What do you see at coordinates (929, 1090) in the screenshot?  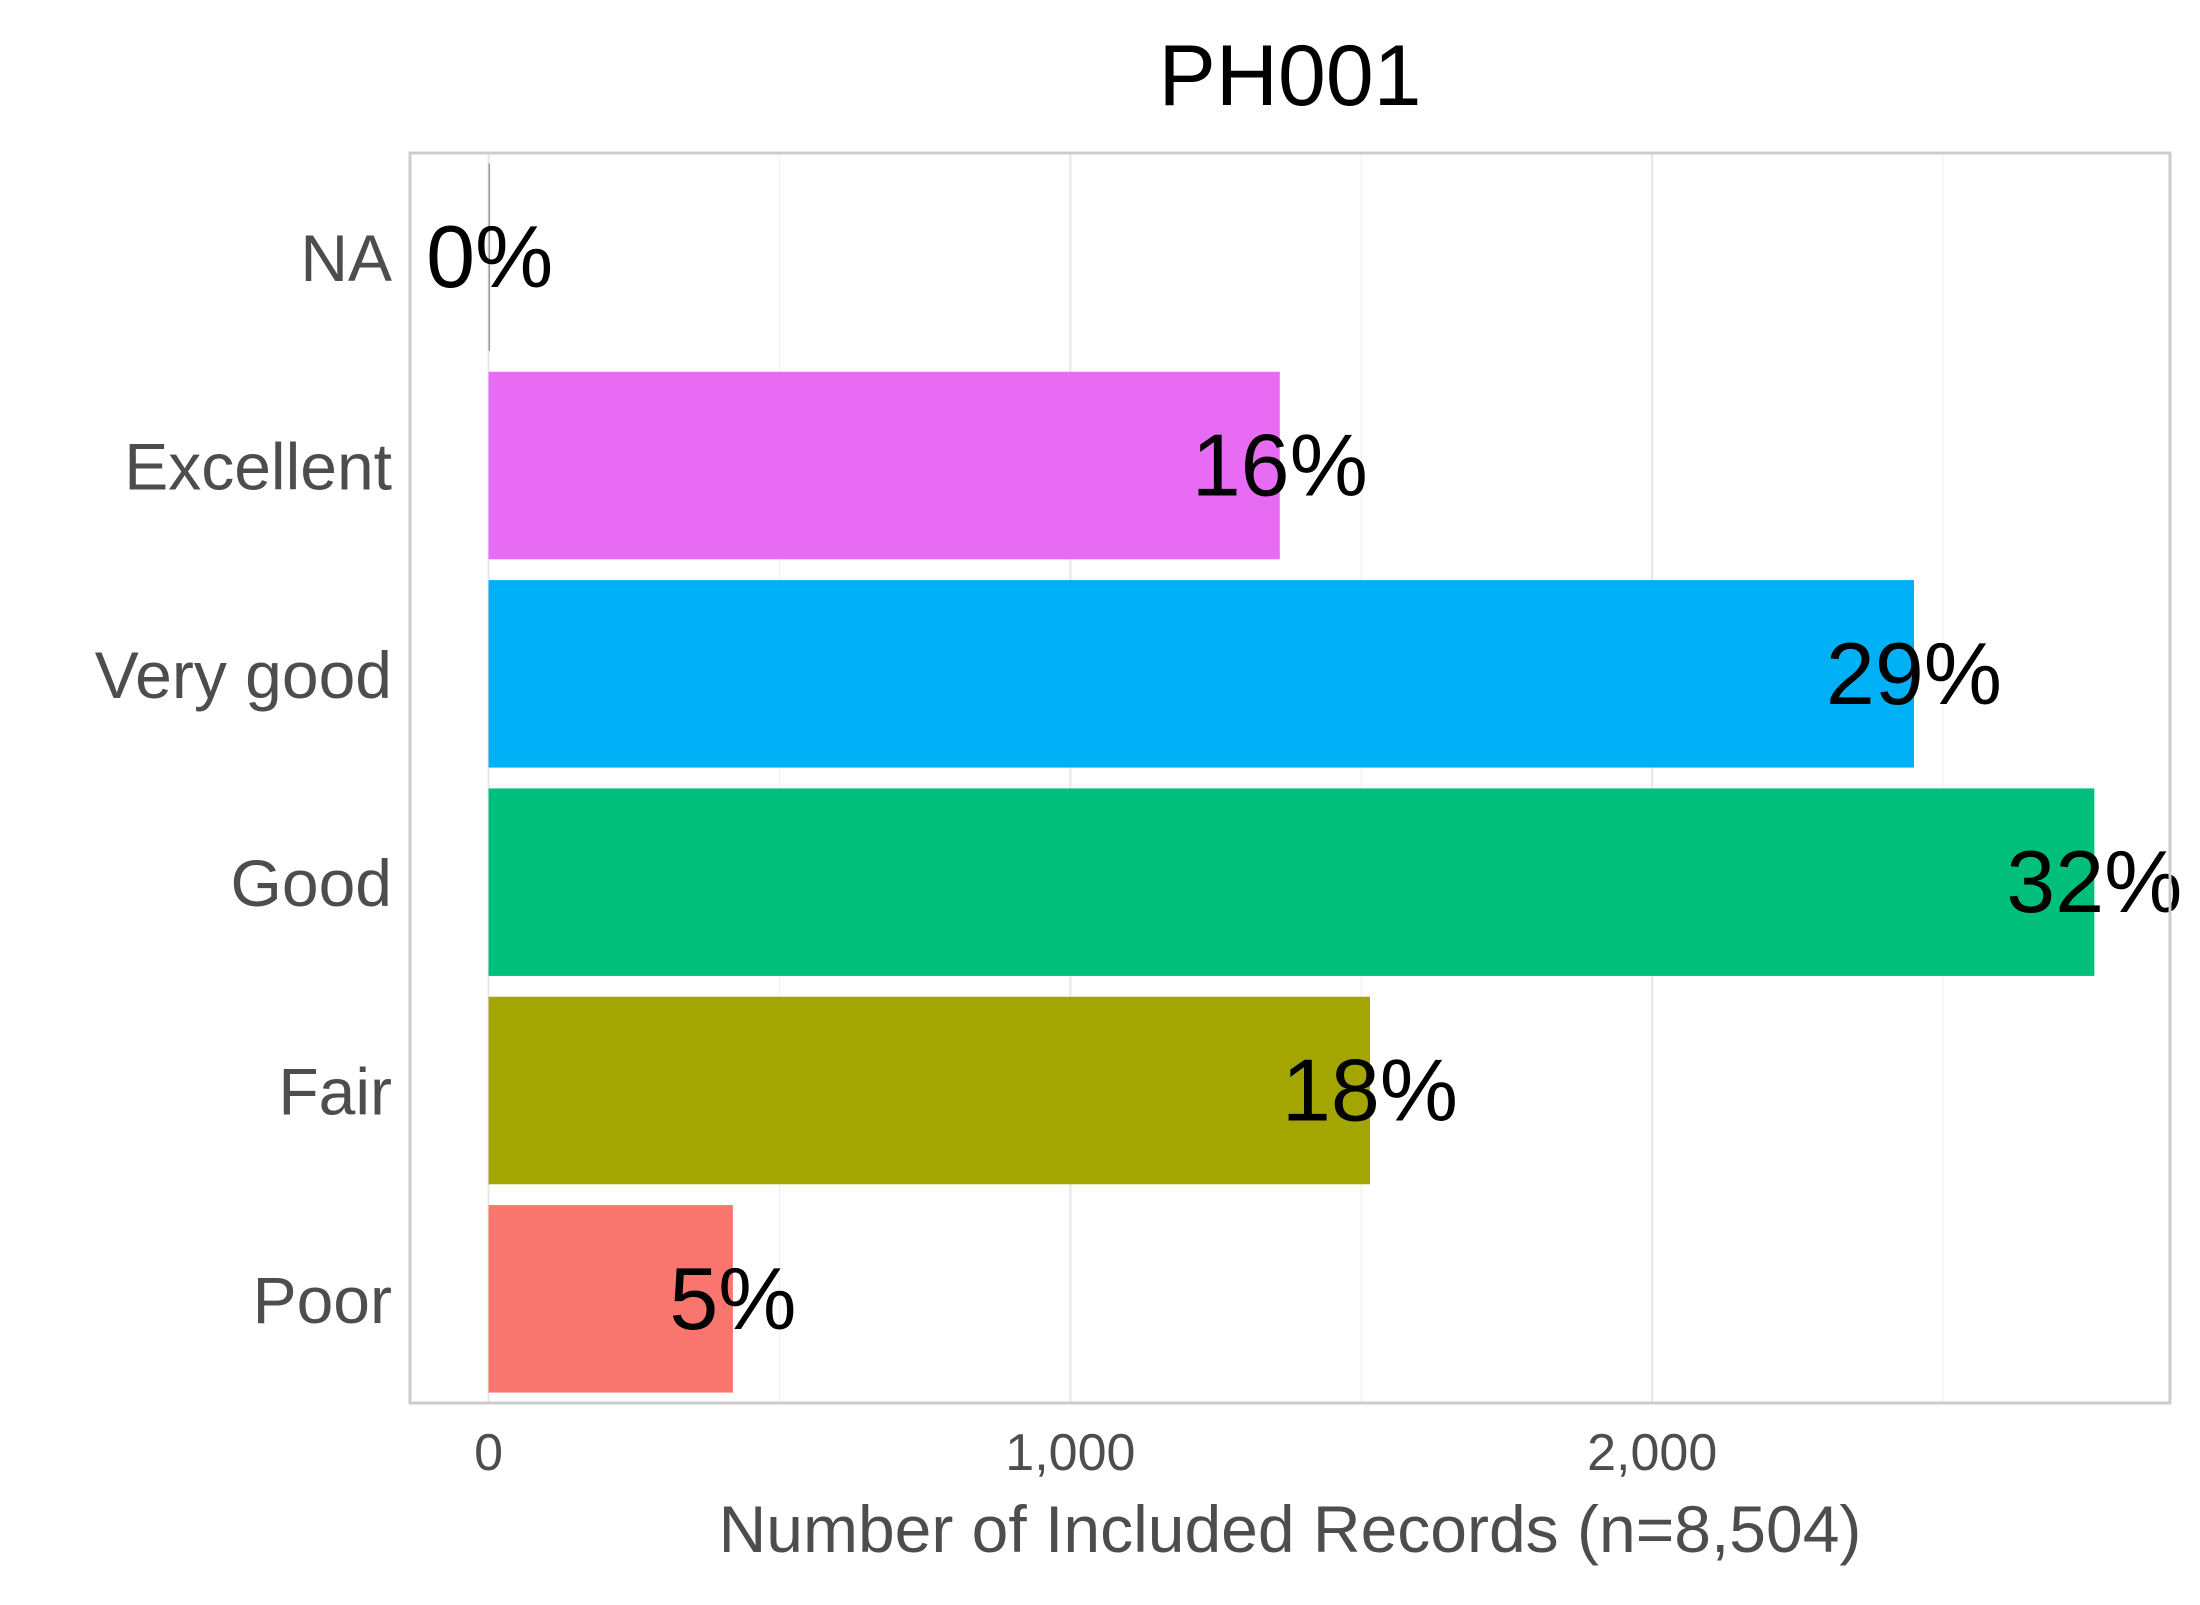 I see `bar-fair` at bounding box center [929, 1090].